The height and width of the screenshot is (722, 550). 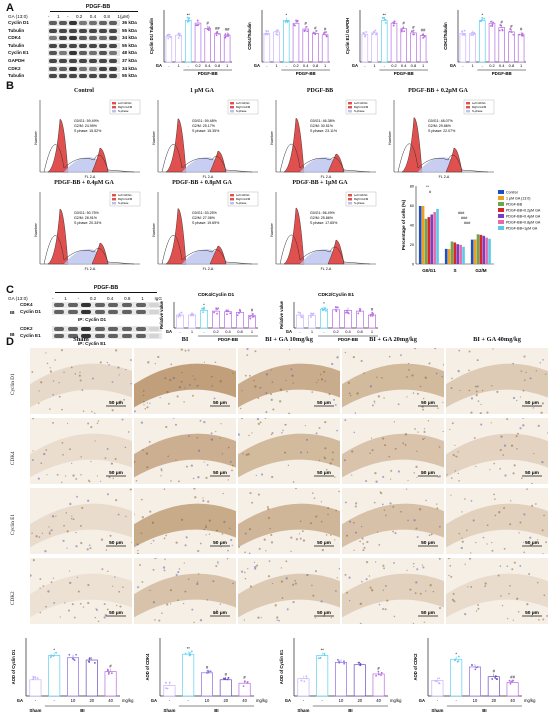 I want to click on cell-cycle-stat: G0/G1: 56.49%, so click(x=323, y=213).